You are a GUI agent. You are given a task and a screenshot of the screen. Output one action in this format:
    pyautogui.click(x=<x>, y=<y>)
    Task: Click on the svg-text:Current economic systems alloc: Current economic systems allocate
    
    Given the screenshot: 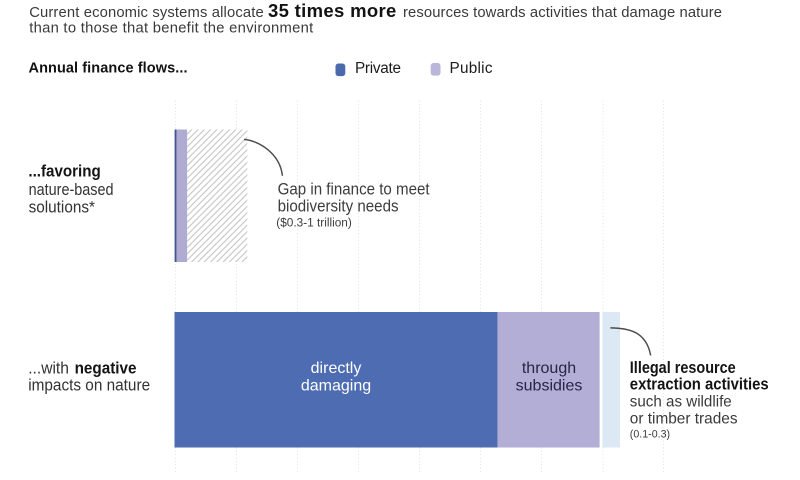 What is the action you would take?
    pyautogui.click(x=146, y=13)
    